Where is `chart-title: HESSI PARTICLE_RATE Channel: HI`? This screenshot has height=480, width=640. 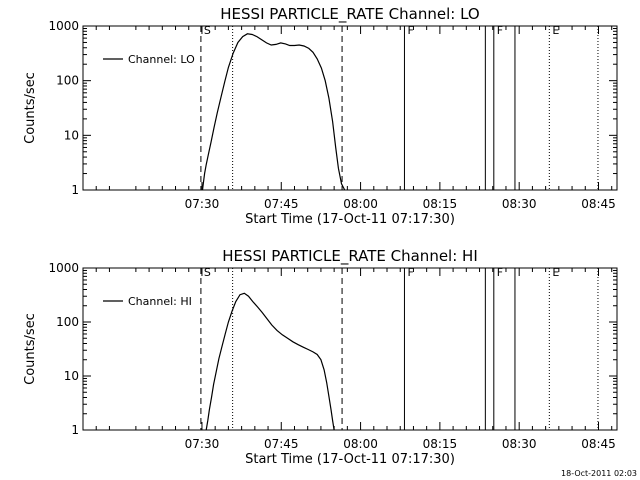
chart-title: HESSI PARTICLE_RATE Channel: HI is located at coordinates (350, 256).